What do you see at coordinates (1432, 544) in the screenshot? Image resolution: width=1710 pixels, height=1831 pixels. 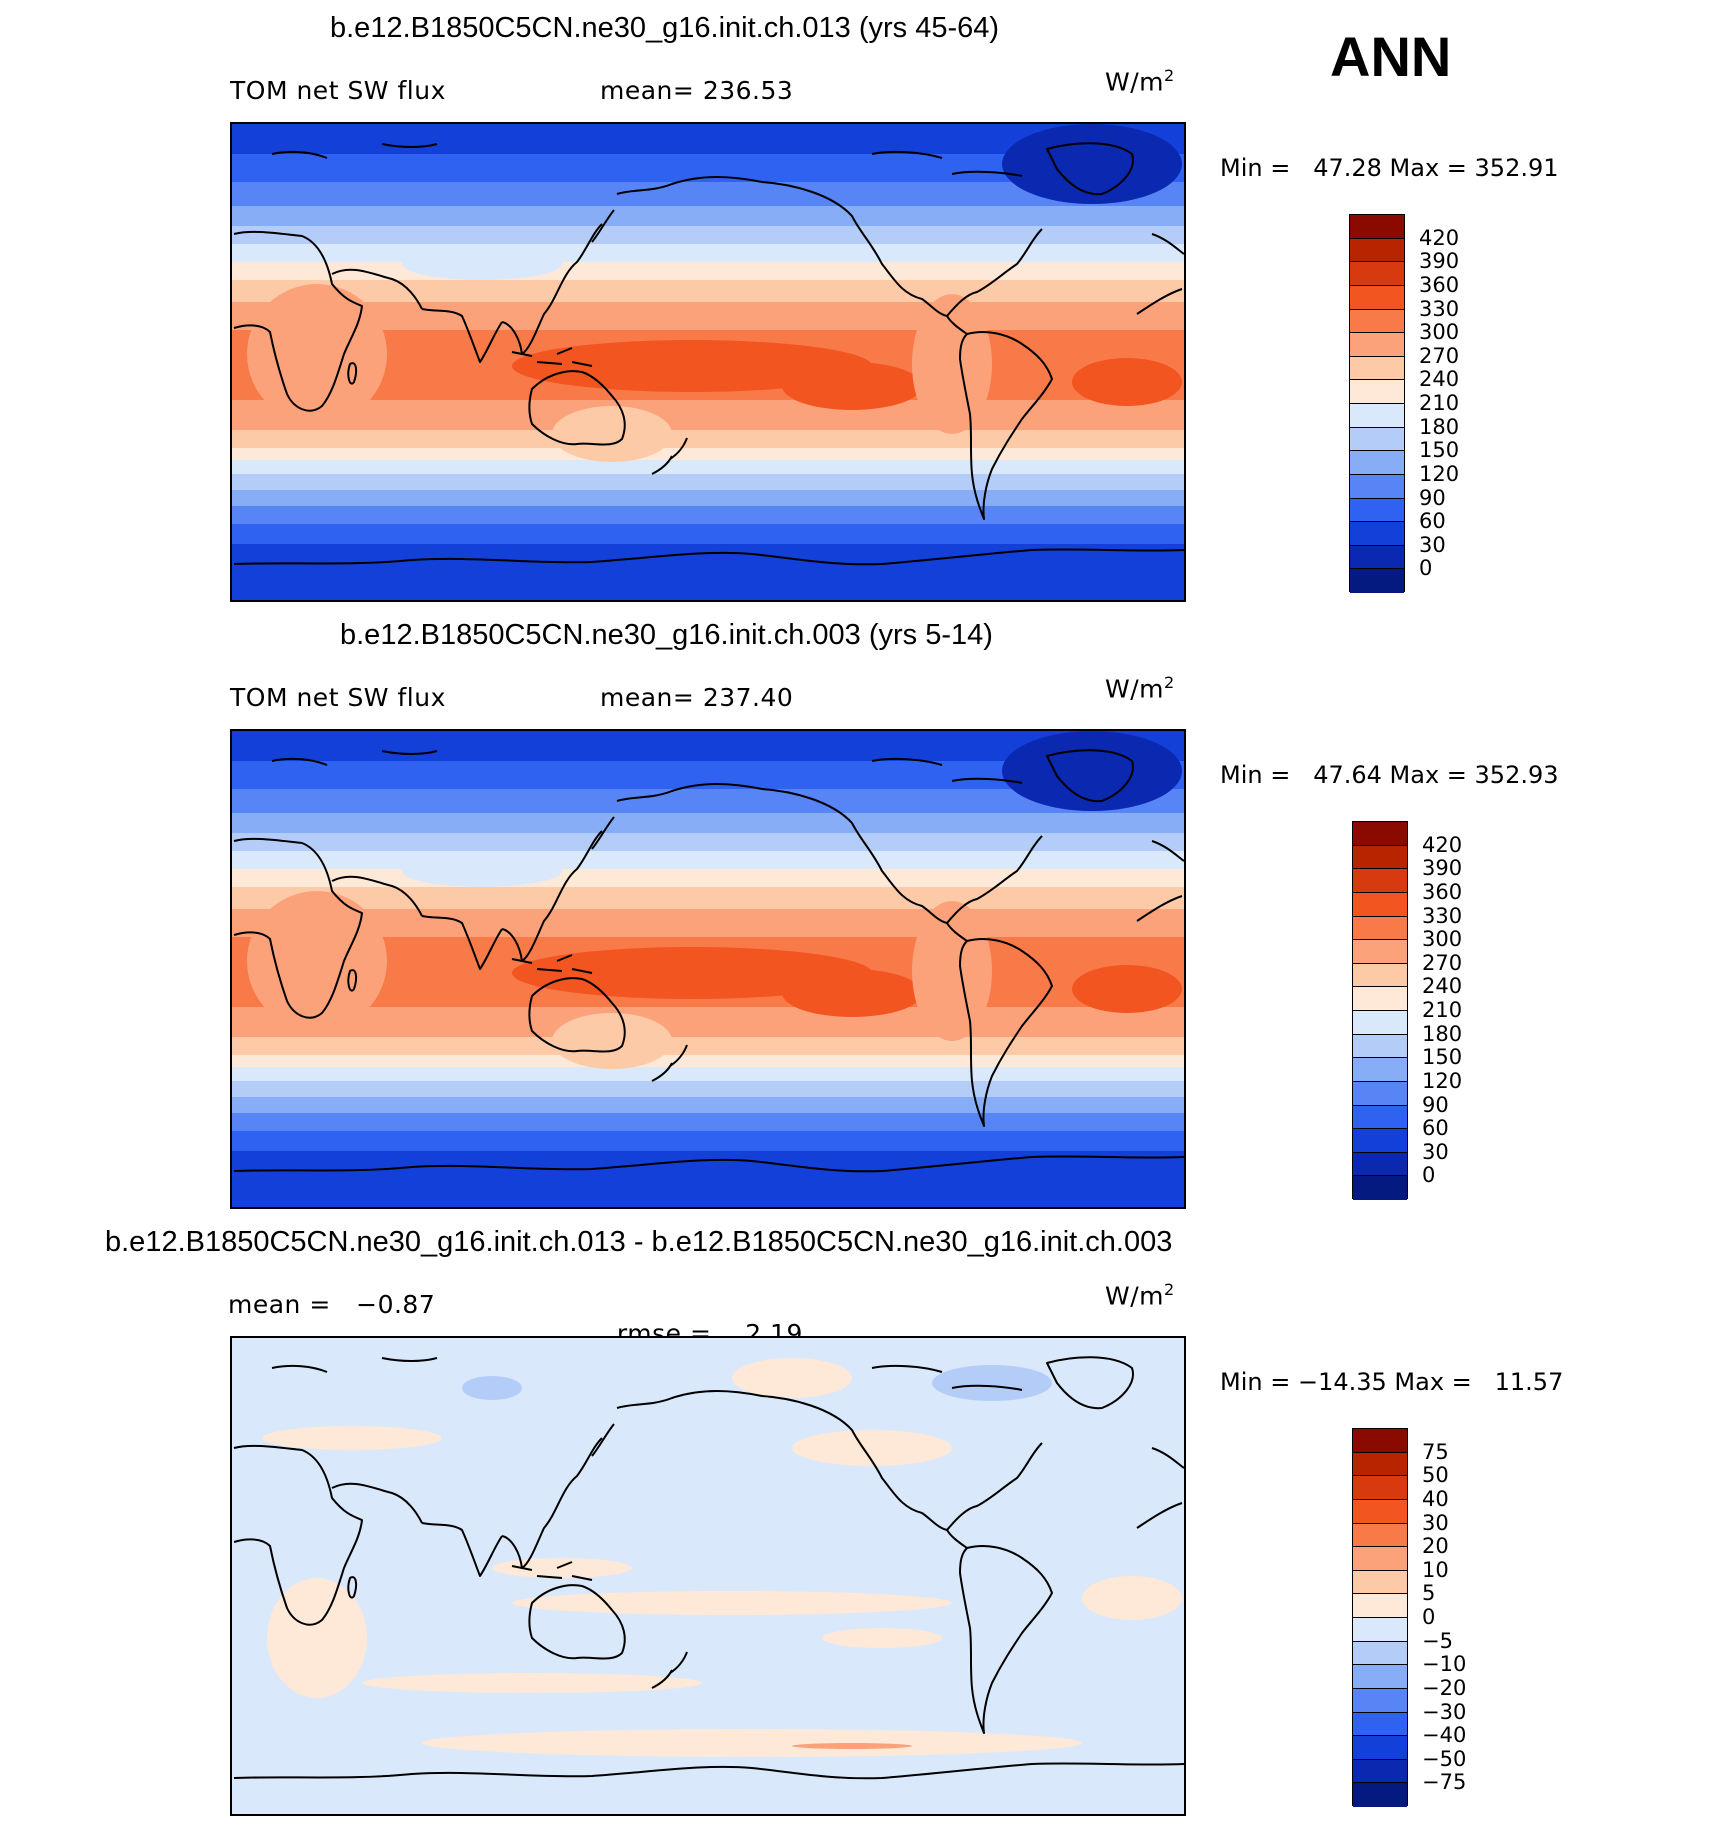 I see `panel1-colorbar-label: 30` at bounding box center [1432, 544].